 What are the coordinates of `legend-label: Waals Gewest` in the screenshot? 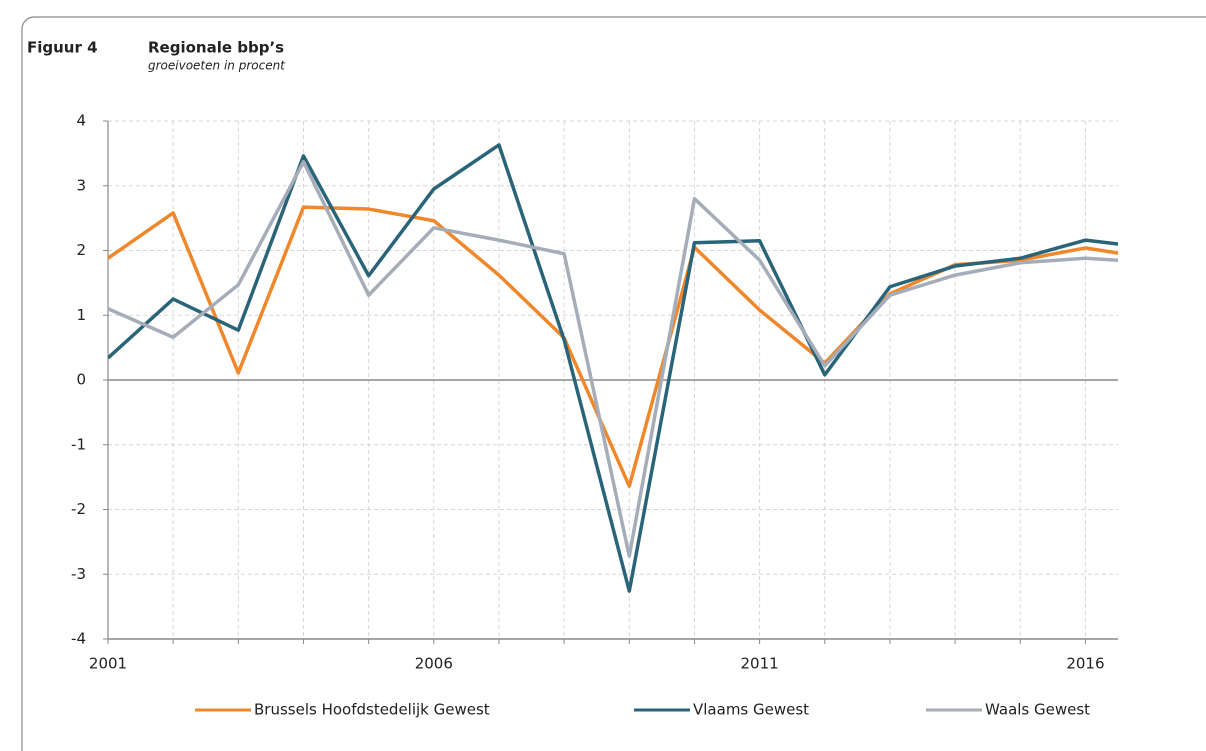 It's located at (1037, 710).